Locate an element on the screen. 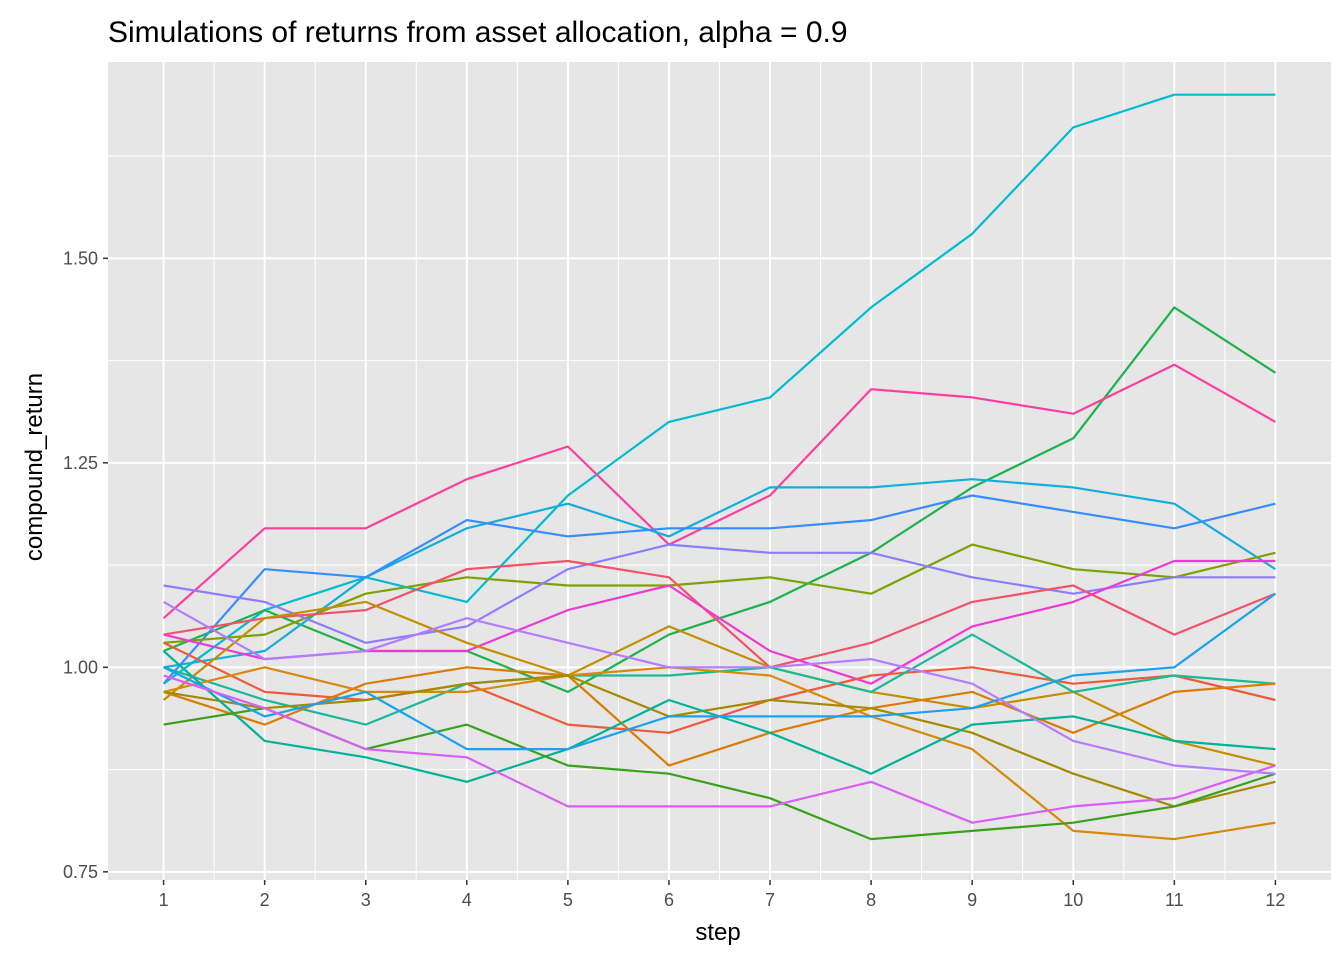 The height and width of the screenshot is (960, 1344). x-tick-label: 11 is located at coordinates (1174, 900).